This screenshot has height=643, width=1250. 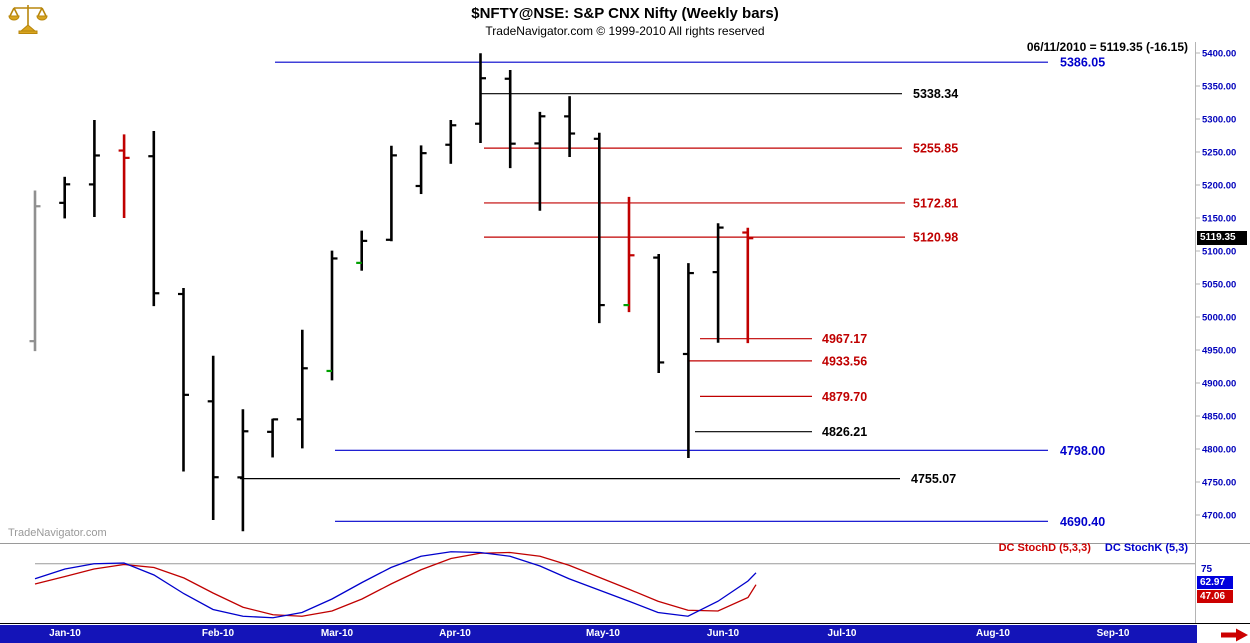 I want to click on price-axis-label: 5200.00, so click(x=1219, y=186).